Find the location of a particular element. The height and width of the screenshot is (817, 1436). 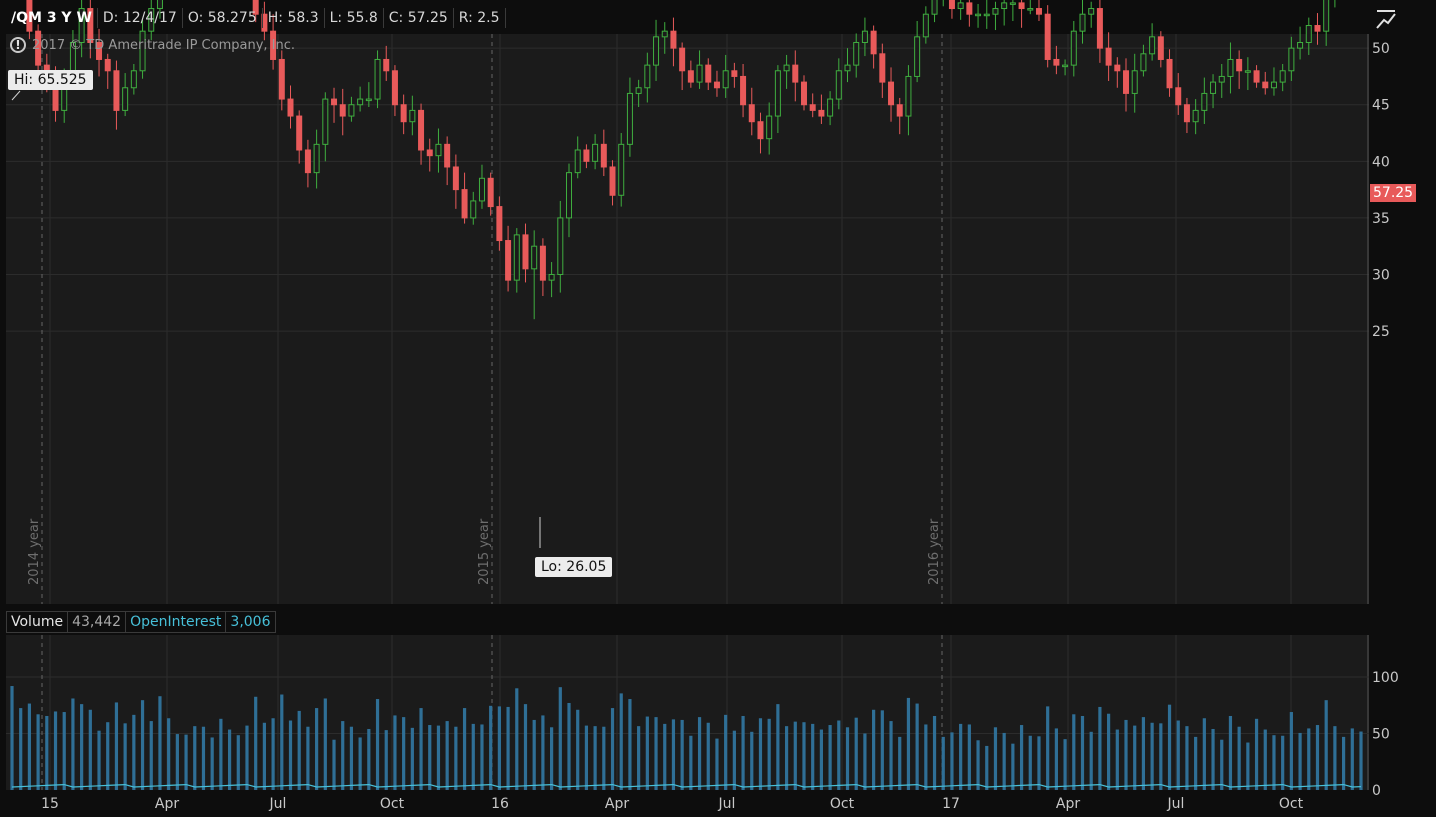

open-interest-line is located at coordinates (686, 785).